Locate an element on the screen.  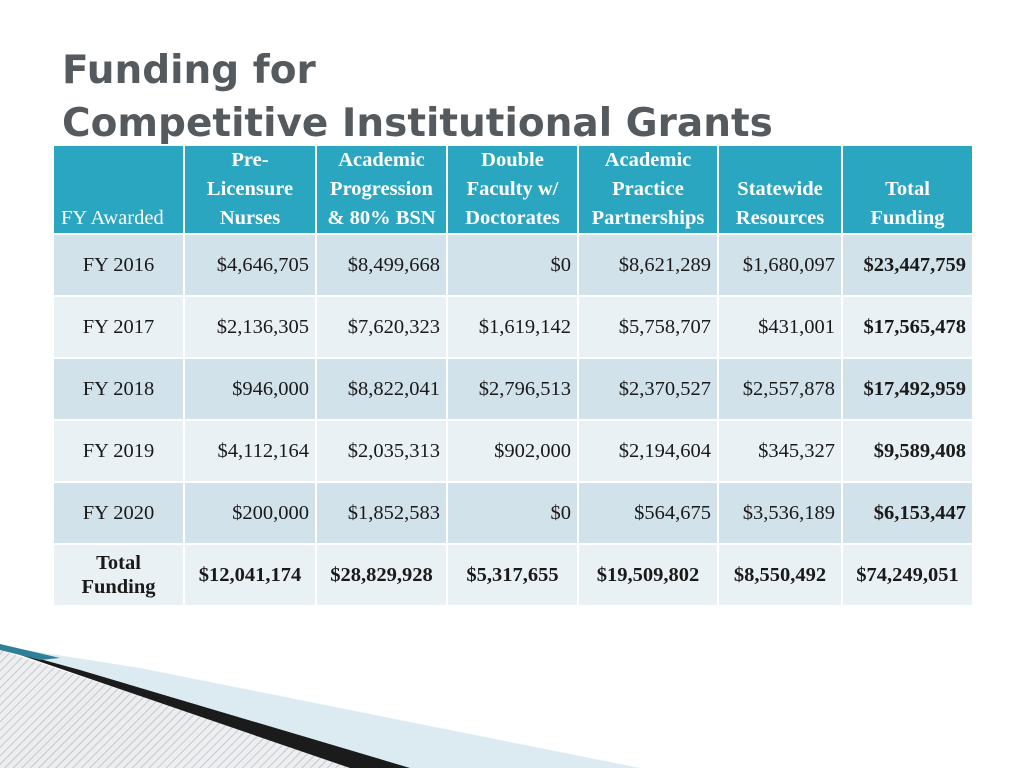
total-label-line: Funding is located at coordinates (118, 587).